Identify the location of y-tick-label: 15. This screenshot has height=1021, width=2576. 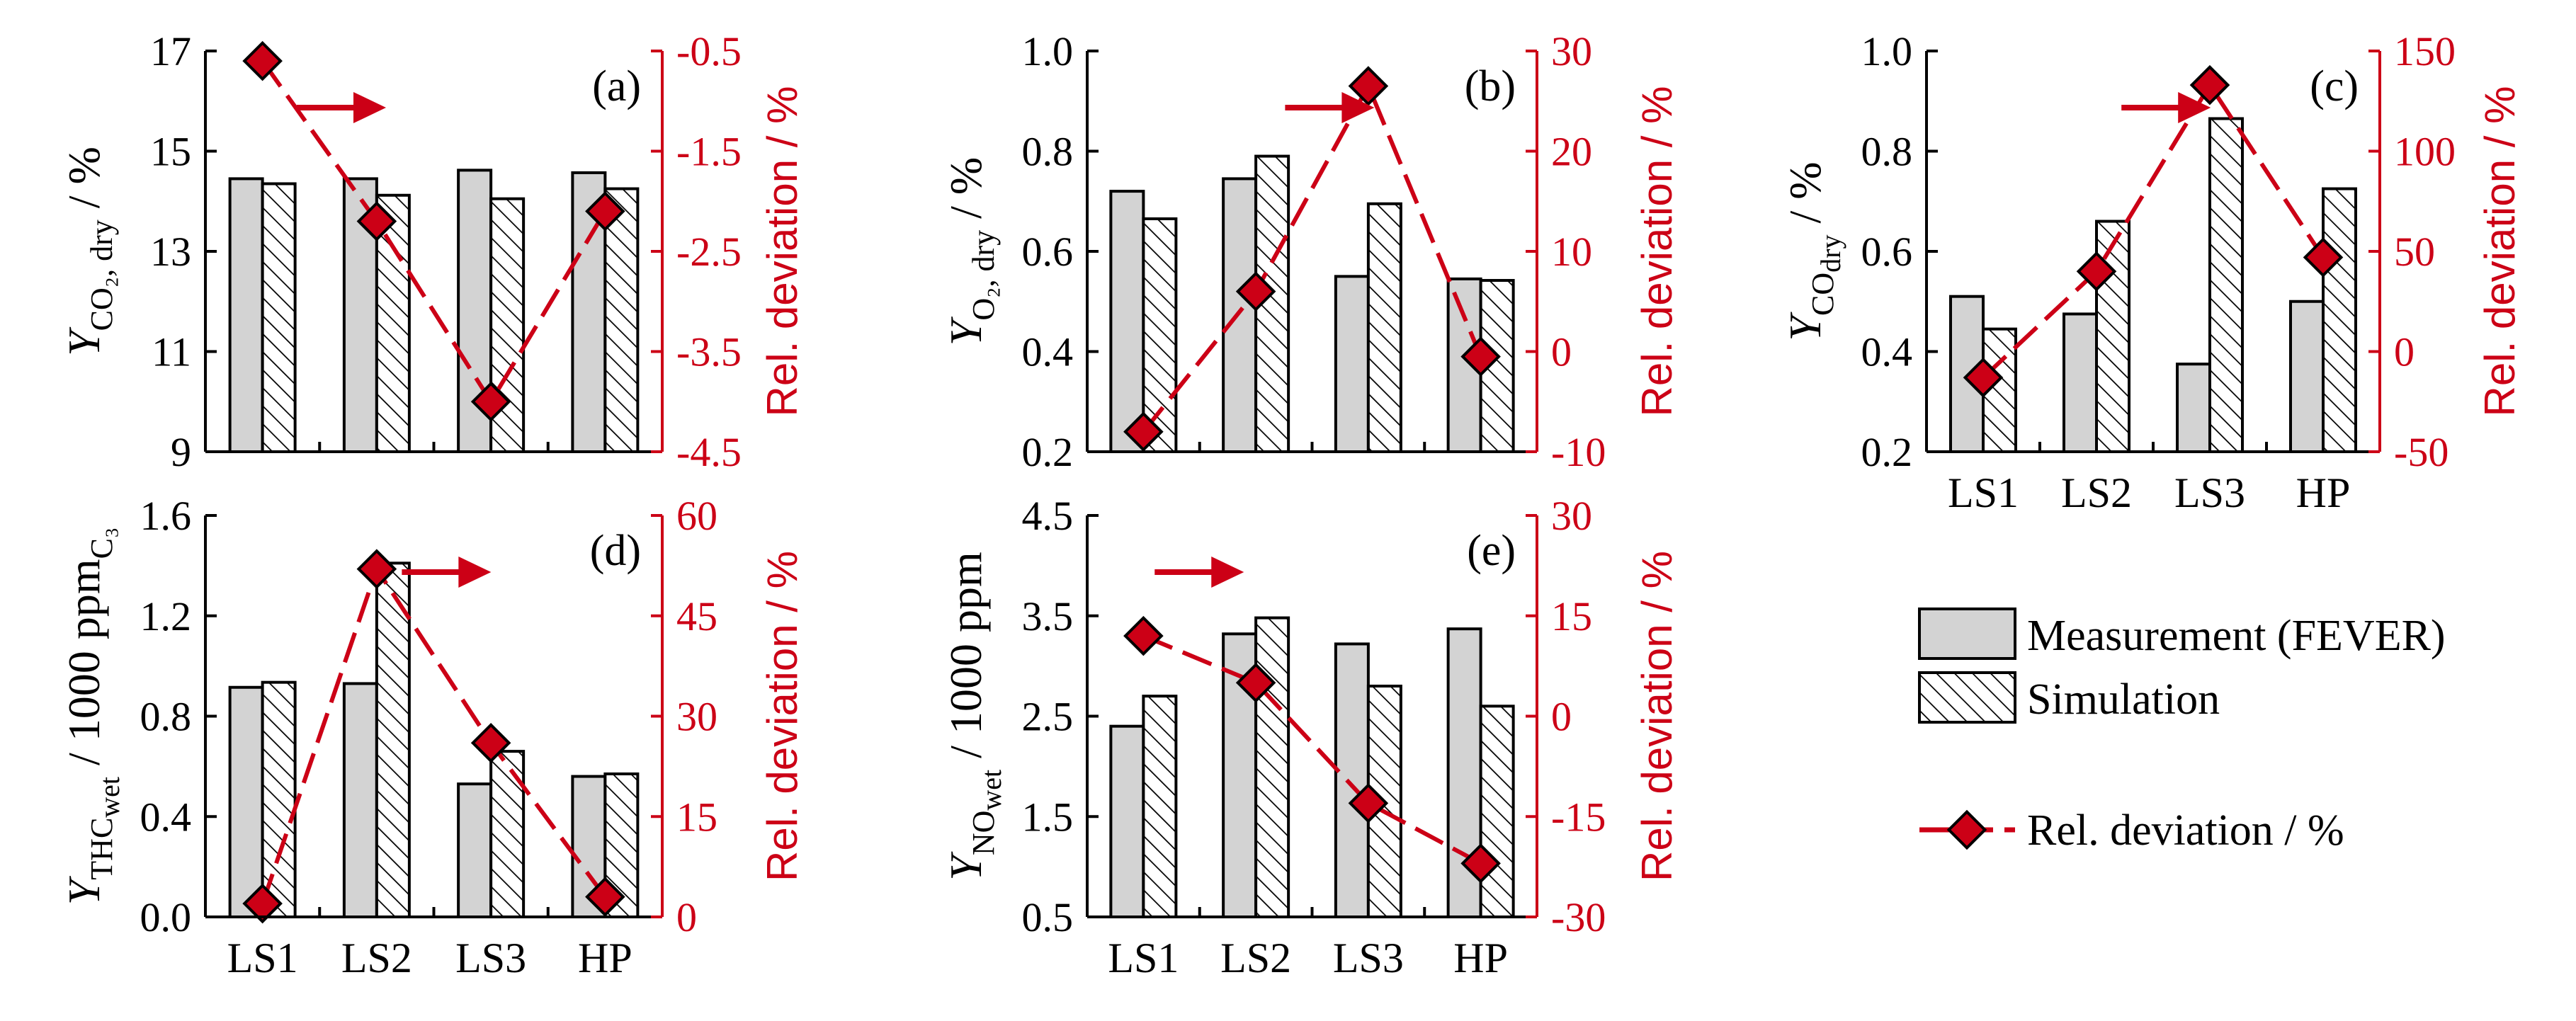
(170, 152).